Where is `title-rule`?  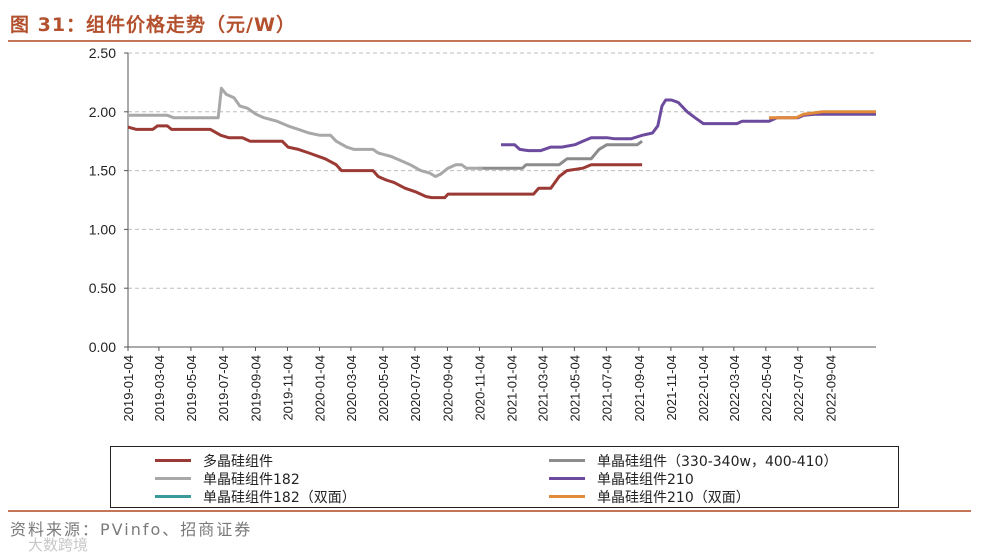
title-rule is located at coordinates (489, 41).